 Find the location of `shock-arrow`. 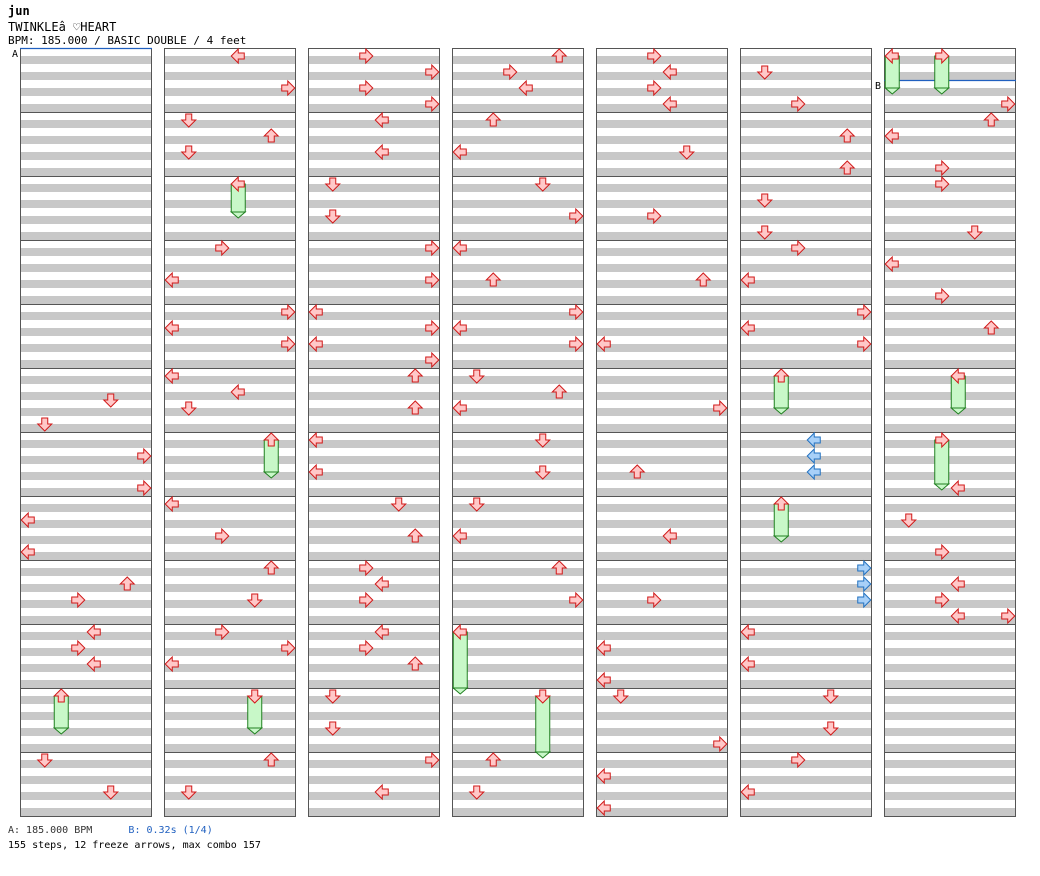

shock-arrow is located at coordinates (864, 584).